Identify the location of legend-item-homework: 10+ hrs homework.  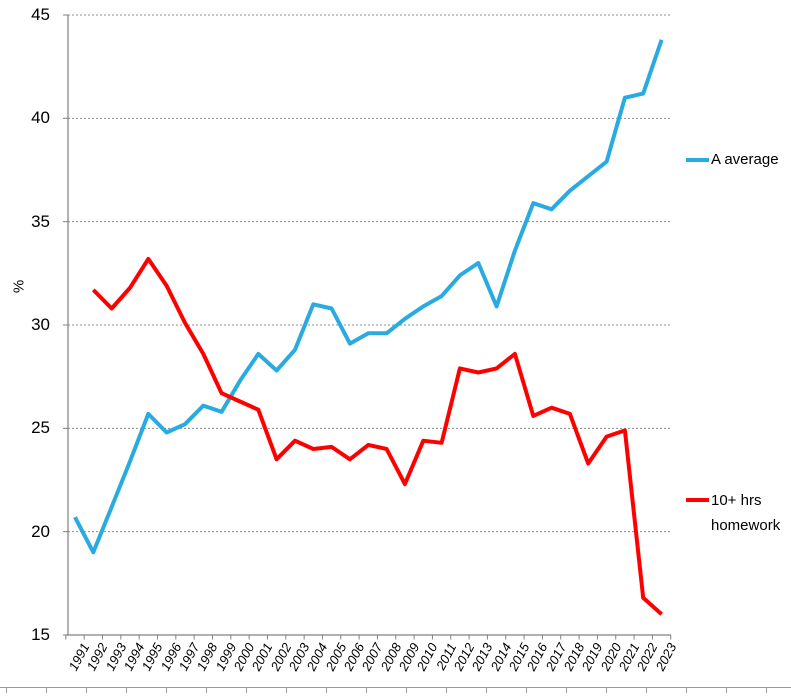
(734, 513).